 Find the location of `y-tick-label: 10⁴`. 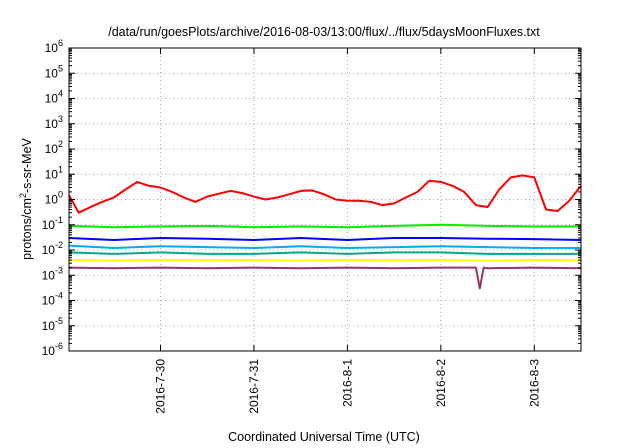

y-tick-label: 10⁴ is located at coordinates (54, 97).